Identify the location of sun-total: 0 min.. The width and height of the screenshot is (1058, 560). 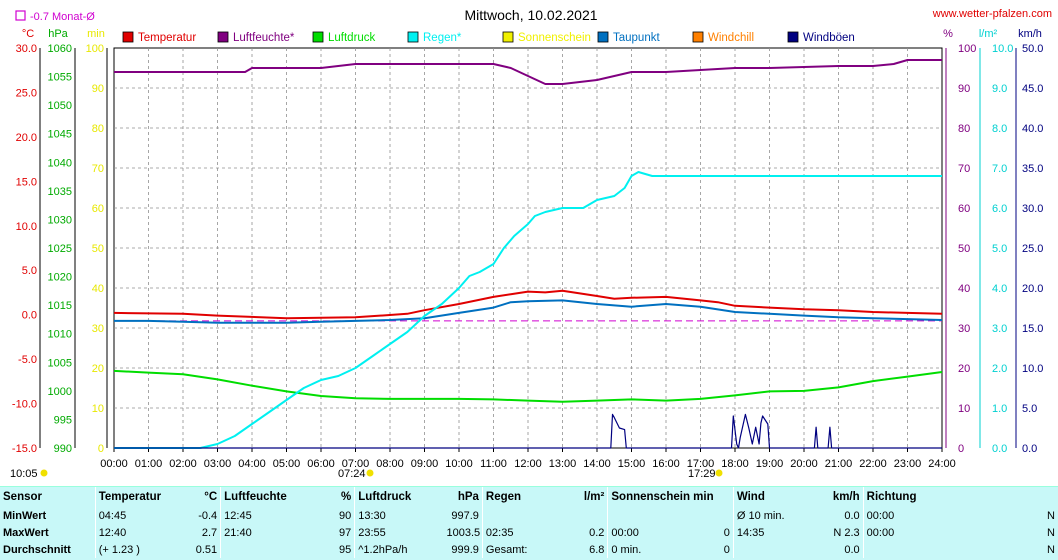
(626, 549).